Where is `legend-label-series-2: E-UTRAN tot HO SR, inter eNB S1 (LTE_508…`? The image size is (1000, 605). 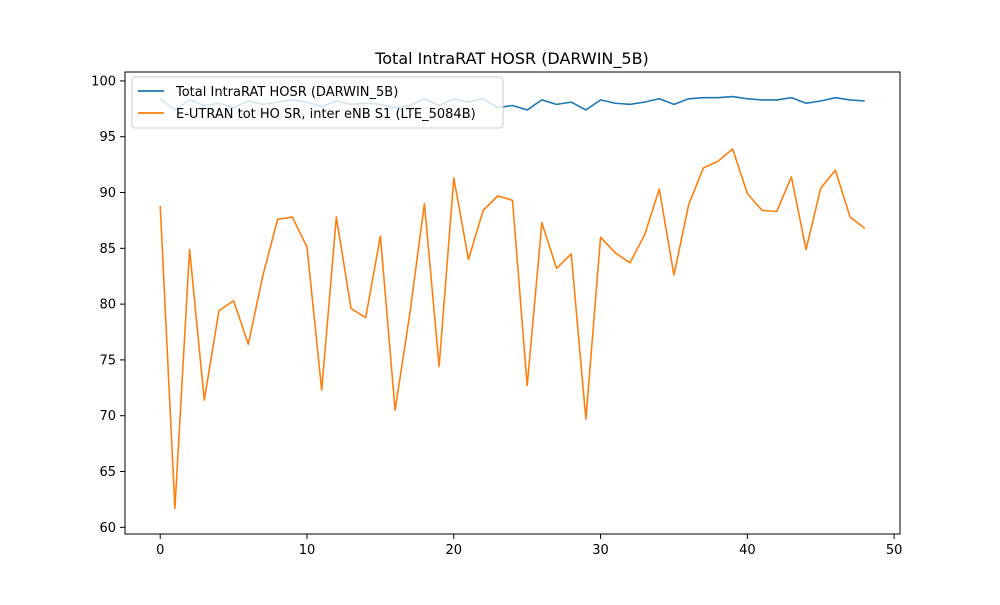 legend-label-series-2: E-UTRAN tot HO SR, inter eNB S1 (LTE_508… is located at coordinates (326, 114).